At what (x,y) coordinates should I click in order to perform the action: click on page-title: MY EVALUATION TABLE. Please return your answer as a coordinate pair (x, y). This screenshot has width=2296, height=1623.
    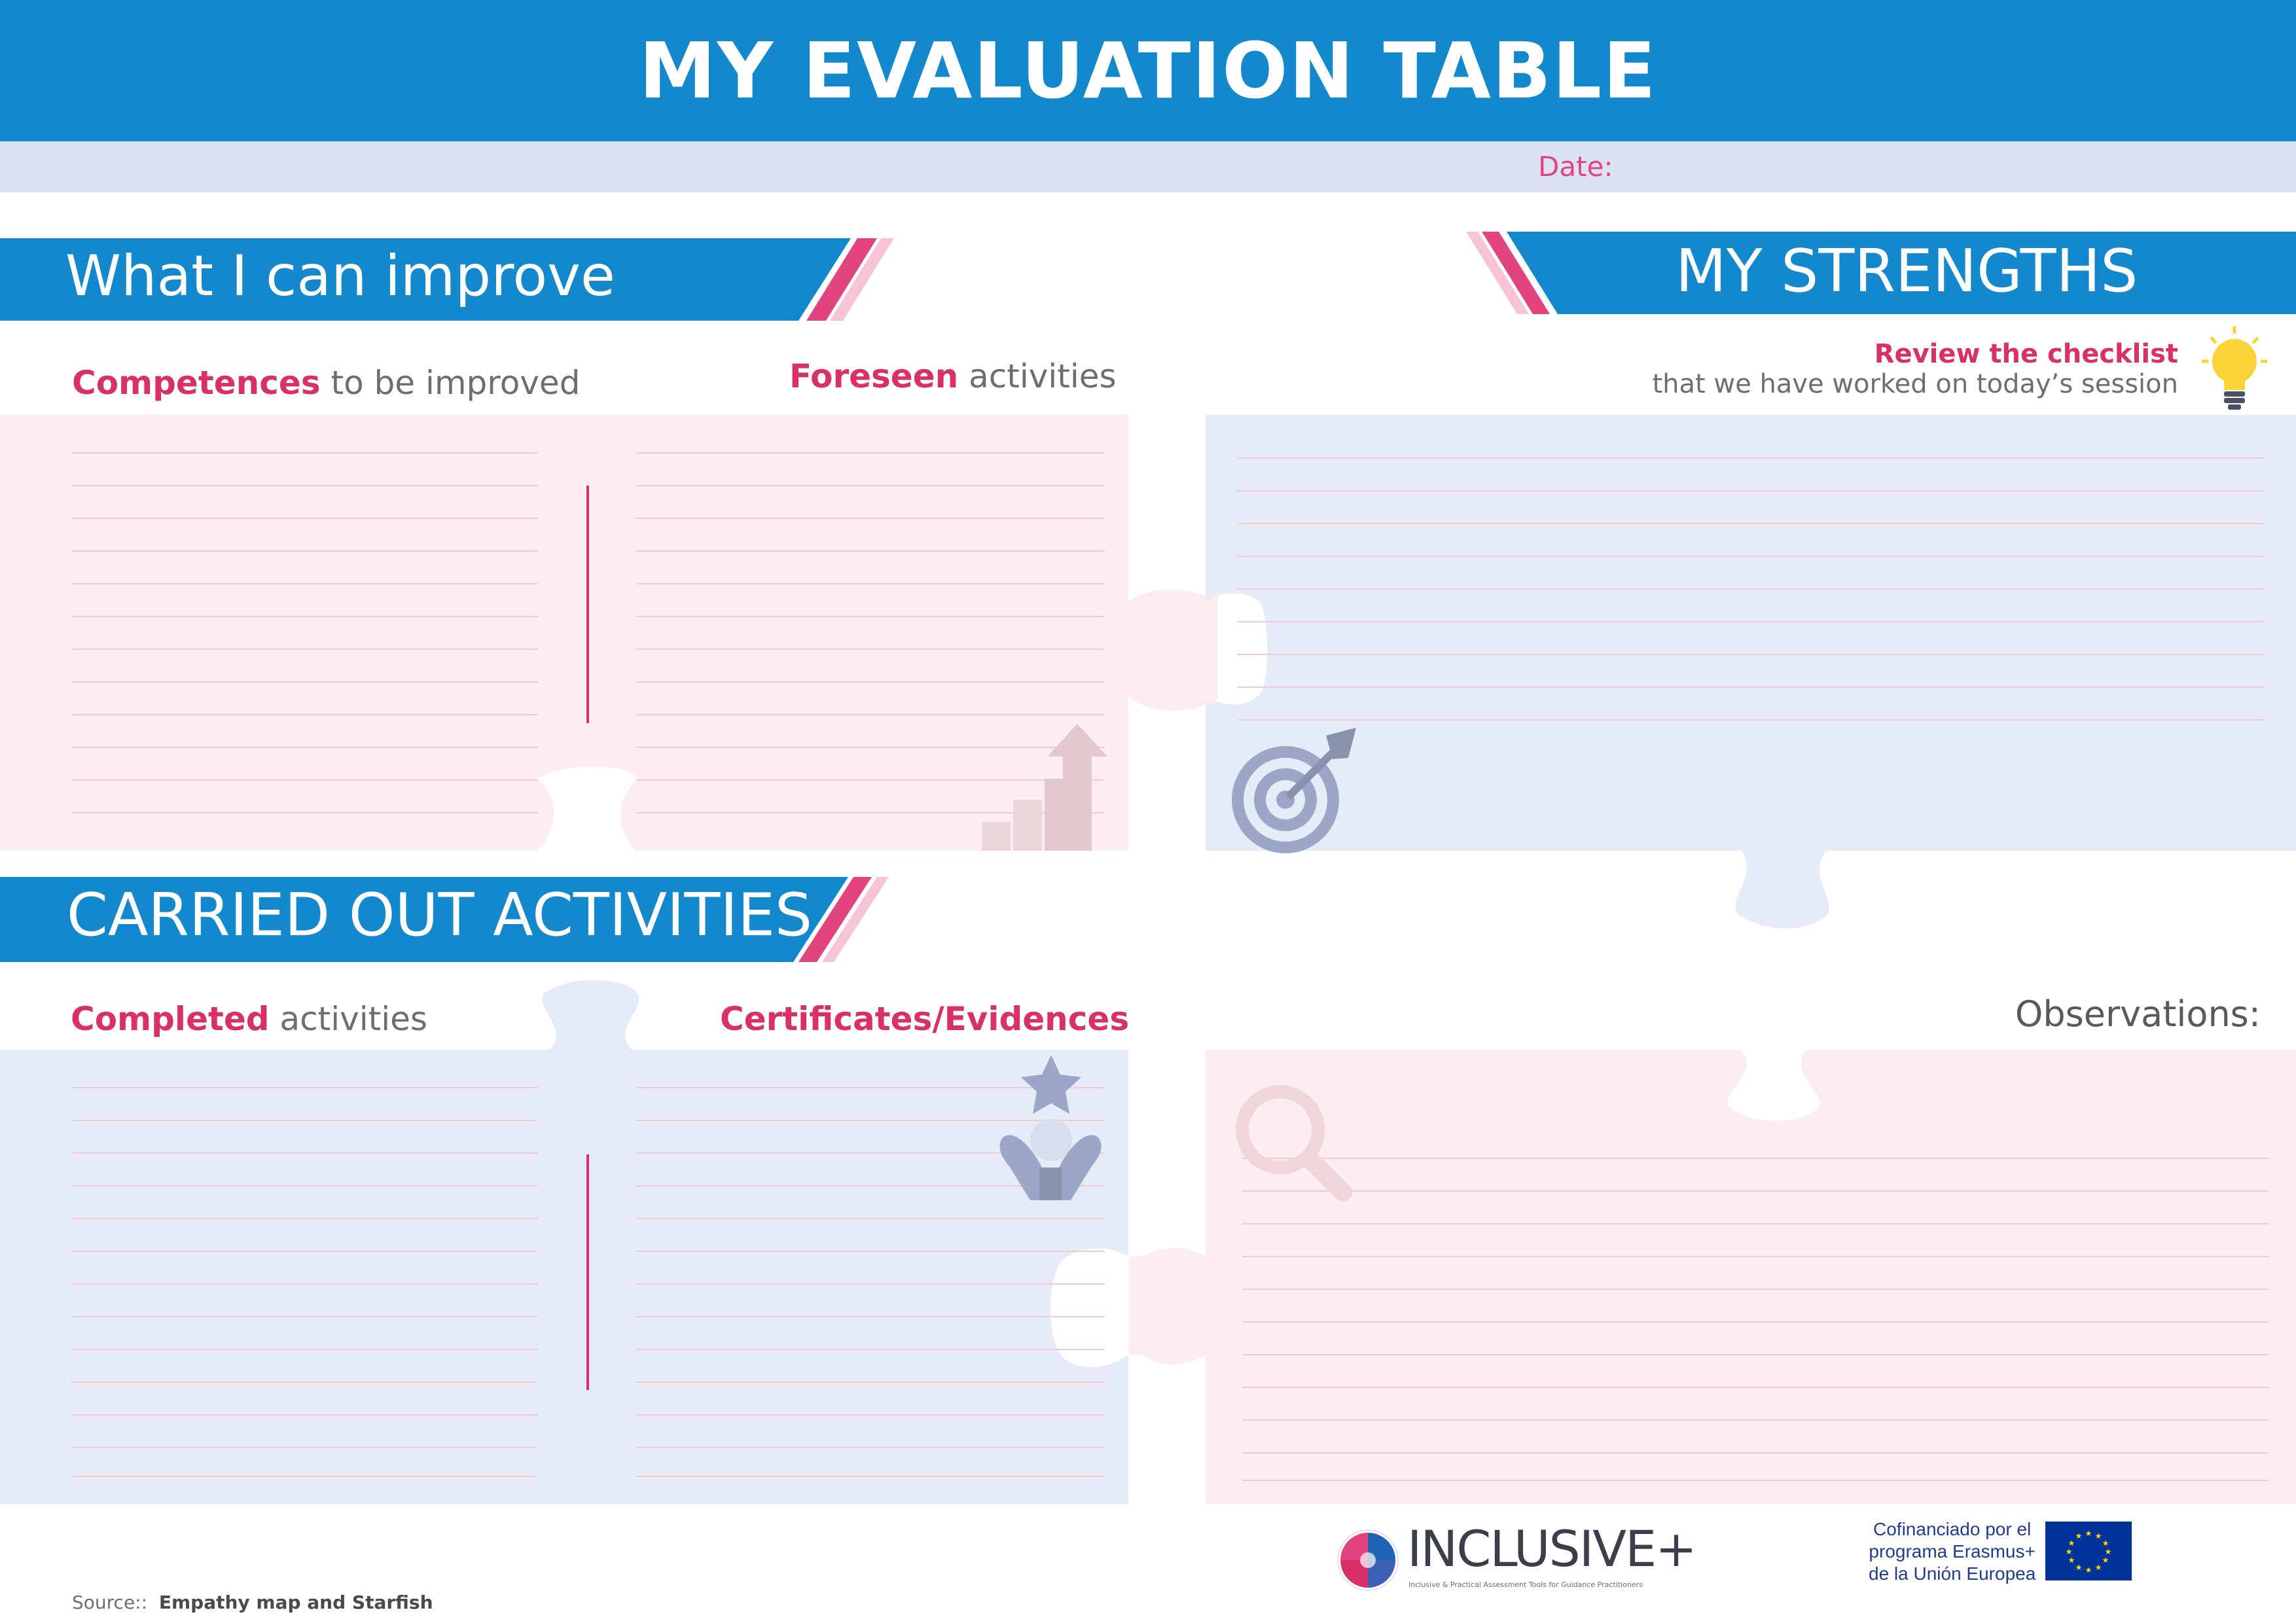
    Looking at the image, I should click on (1148, 71).